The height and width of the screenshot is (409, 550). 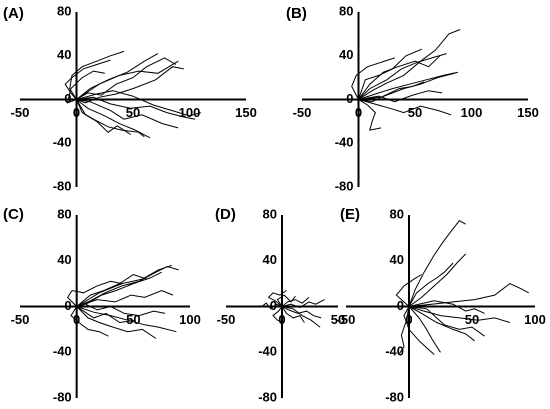 What do you see at coordinates (13, 13) in the screenshot?
I see `panel-title: (A)` at bounding box center [13, 13].